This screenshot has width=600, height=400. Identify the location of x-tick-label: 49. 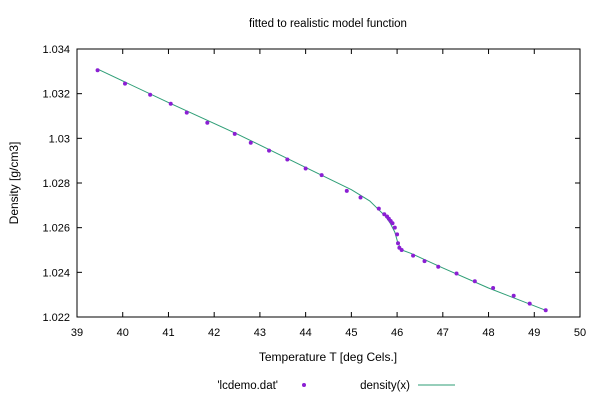
(534, 333).